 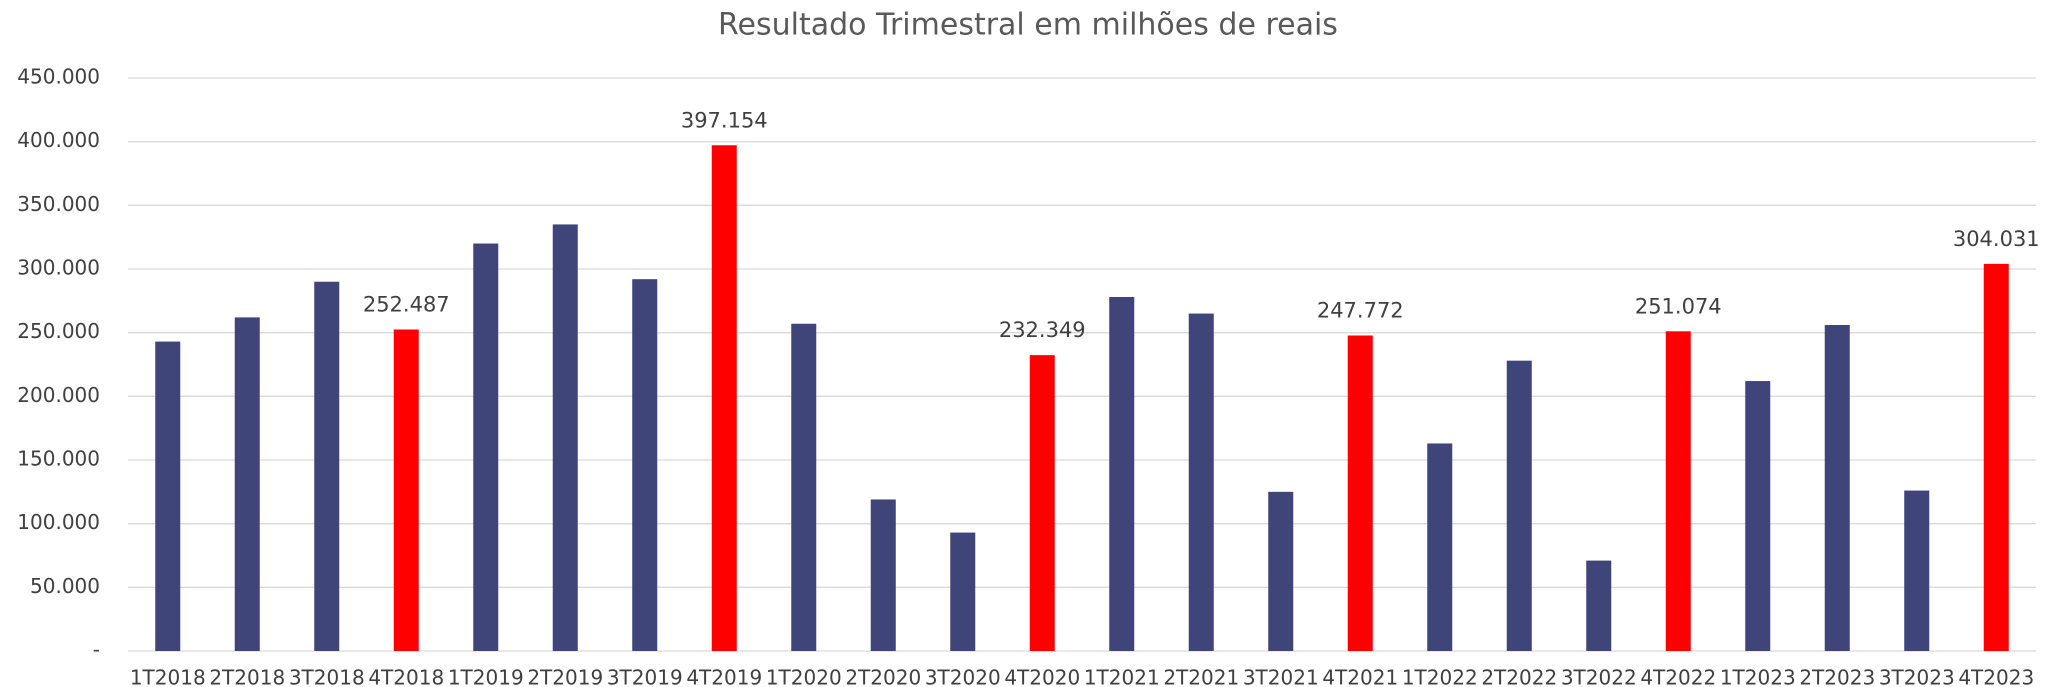 I want to click on x-tick-label: 1T2022, so click(x=1440, y=676).